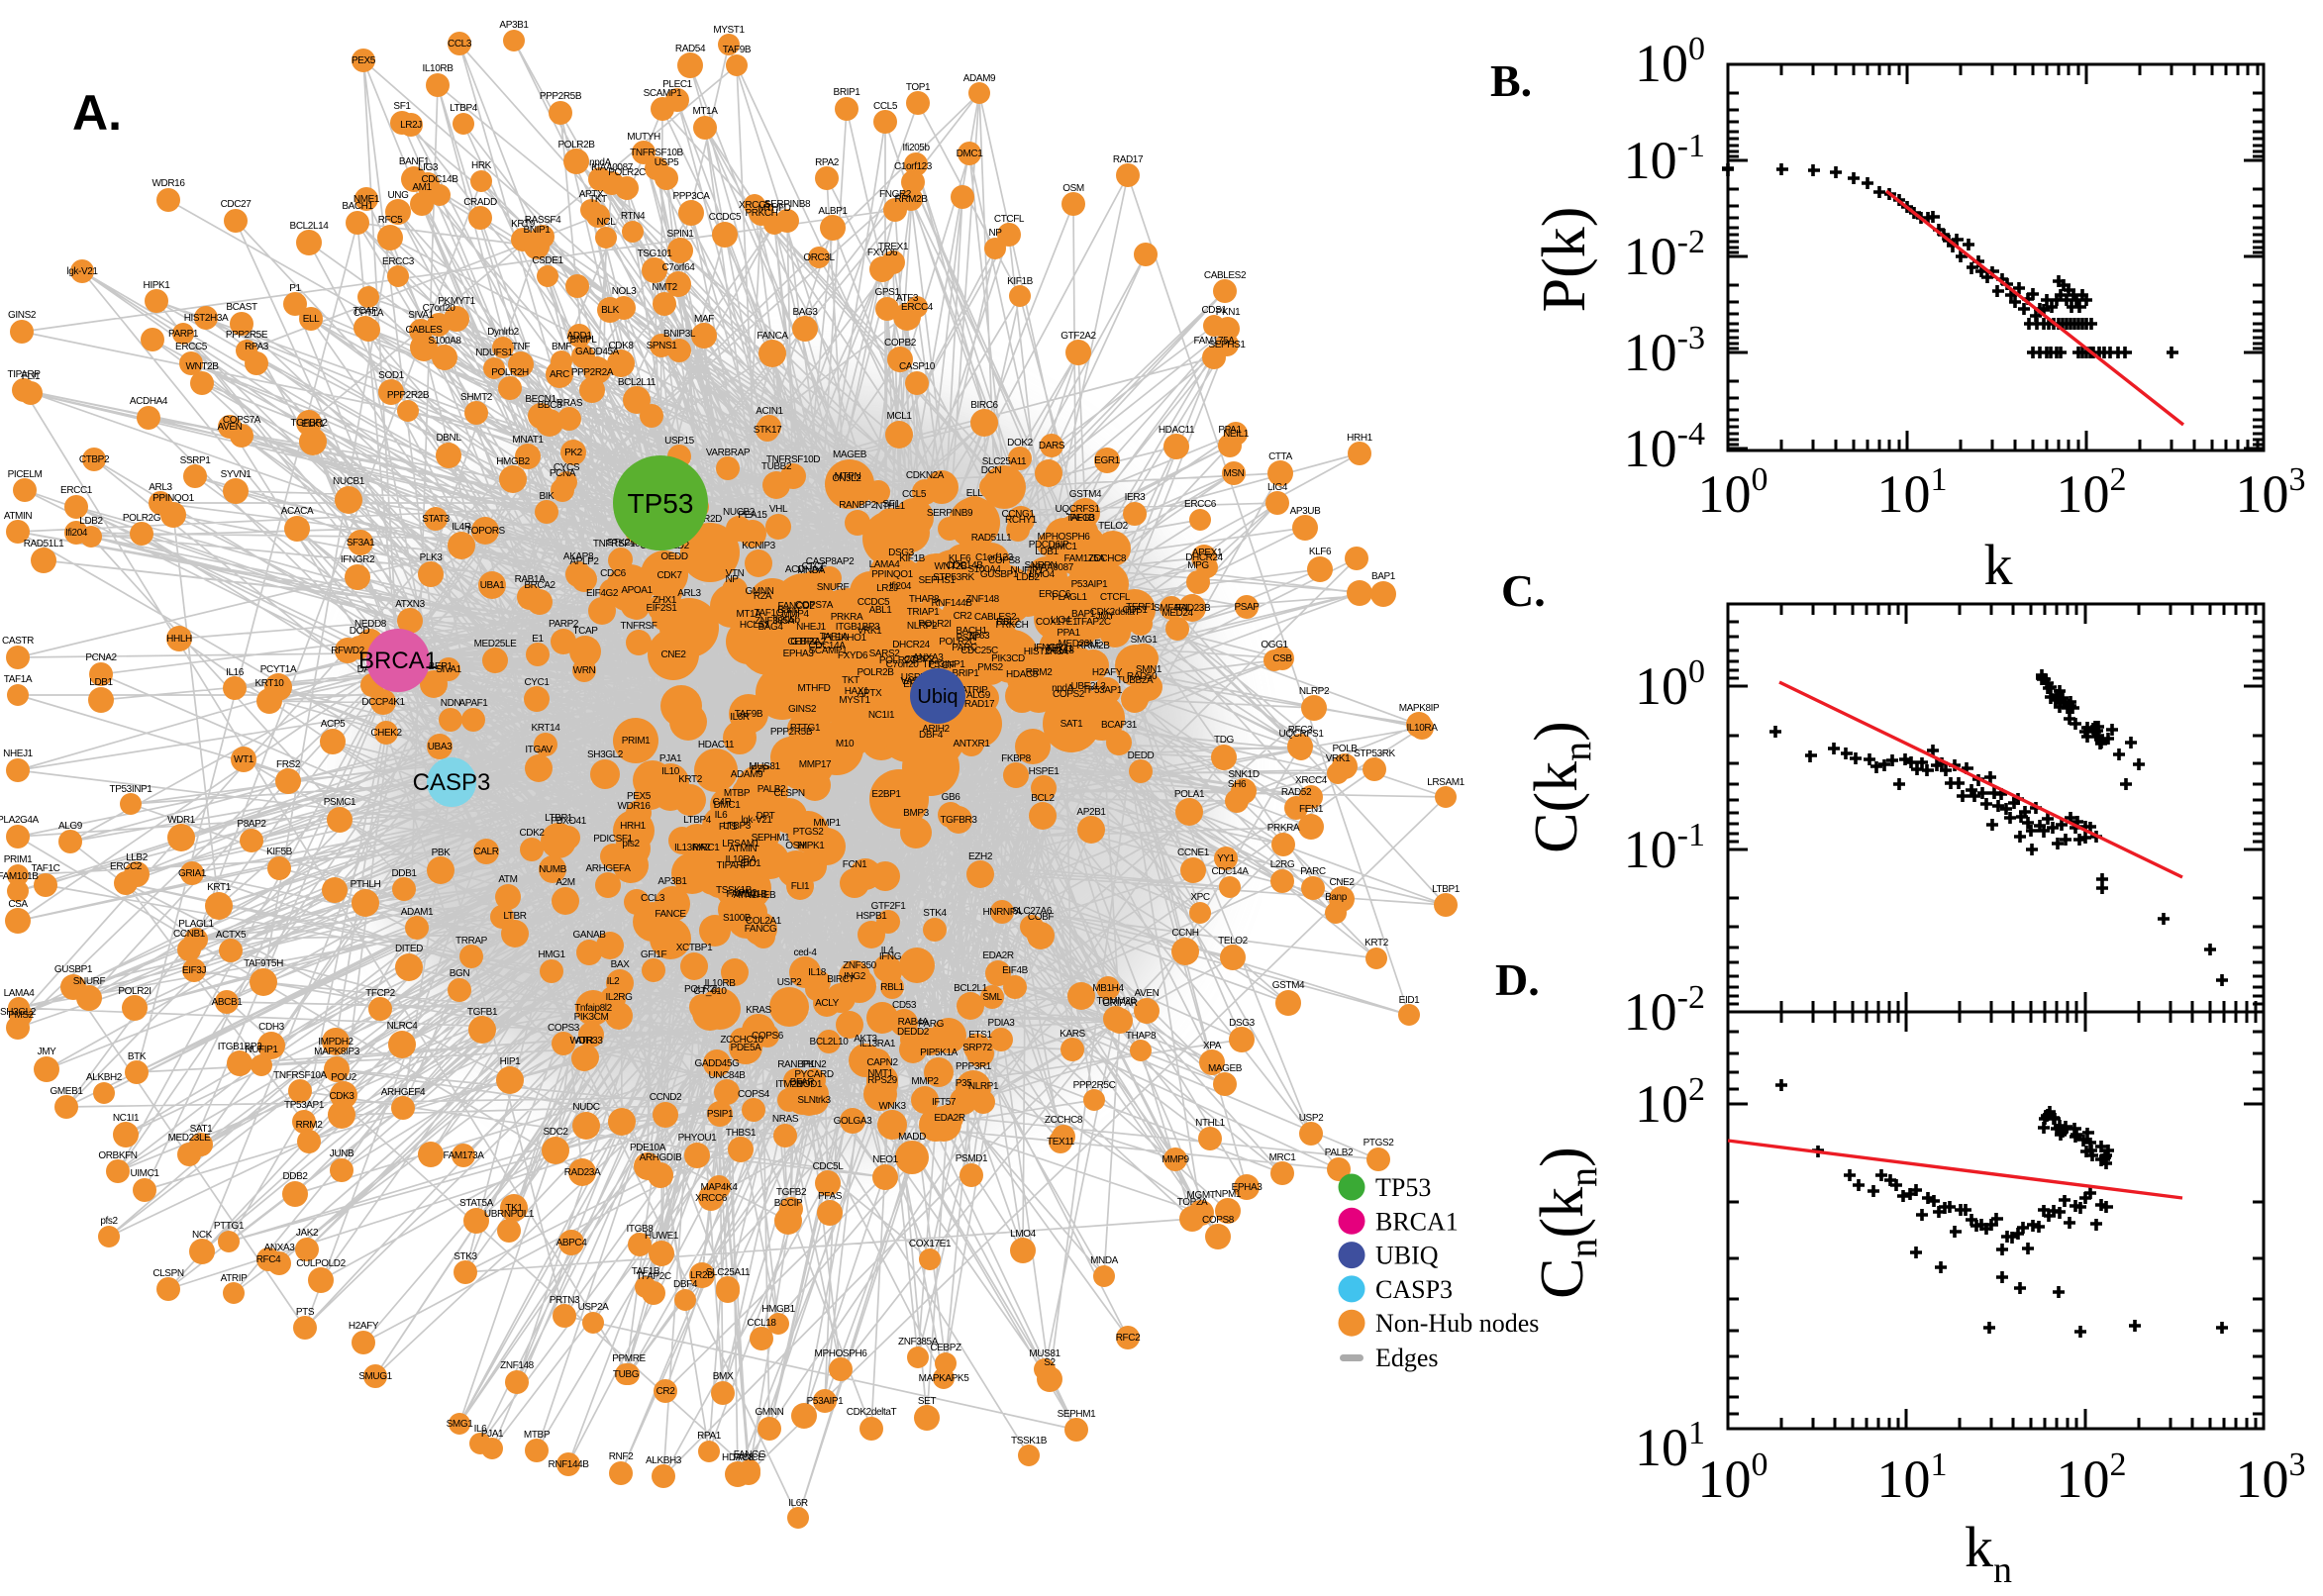 The height and width of the screenshot is (1596, 2323). Describe the element at coordinates (1410, 1000) in the screenshot. I see `svg-text: EID1` at that location.